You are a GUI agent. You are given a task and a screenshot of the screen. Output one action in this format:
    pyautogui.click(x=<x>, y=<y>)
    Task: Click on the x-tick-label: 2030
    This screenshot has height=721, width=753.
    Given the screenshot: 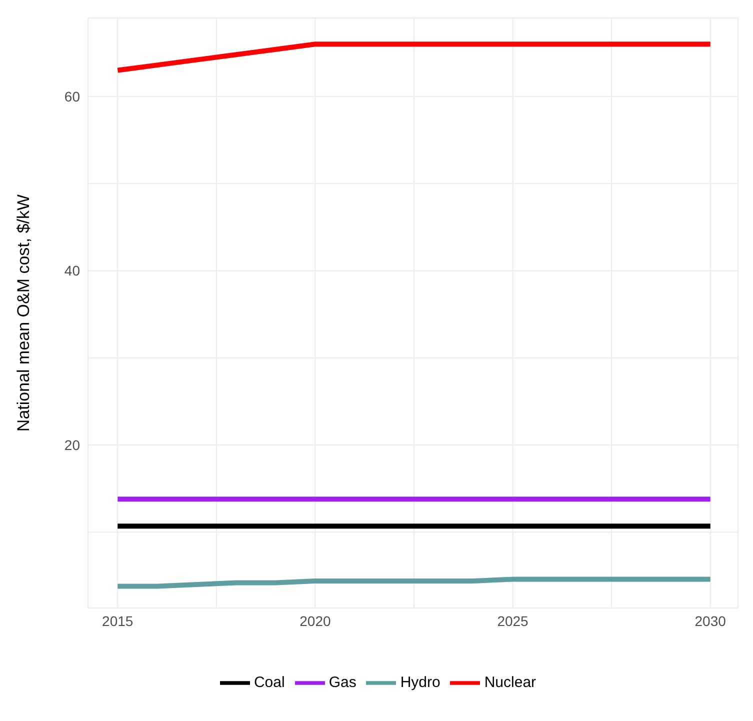 What is the action you would take?
    pyautogui.click(x=710, y=620)
    